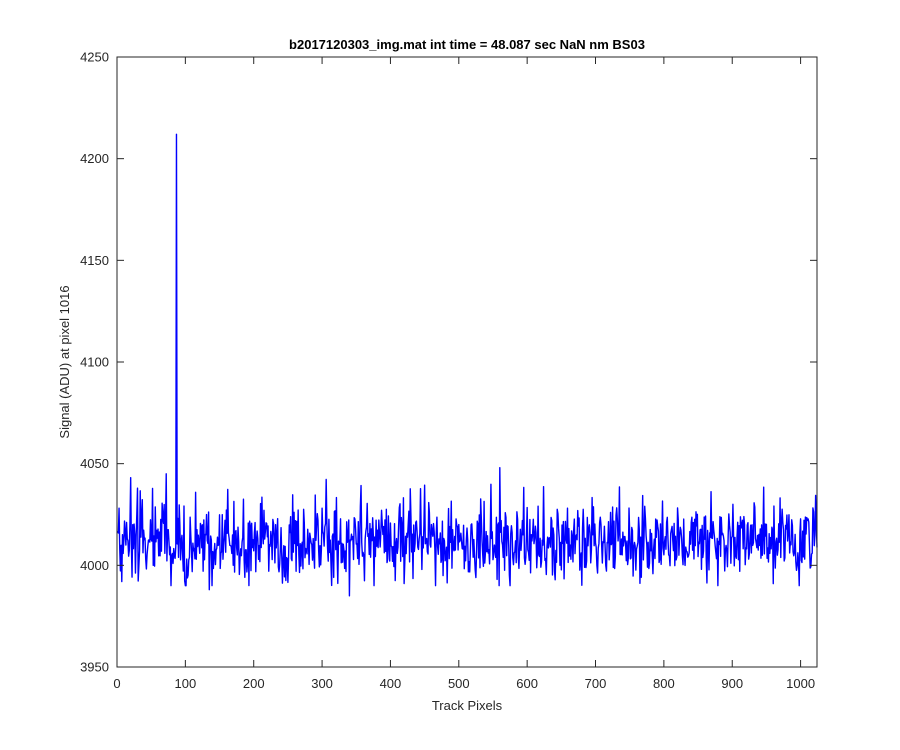 This screenshot has height=750, width=900. I want to click on y-tick-label: 4100, so click(94, 362).